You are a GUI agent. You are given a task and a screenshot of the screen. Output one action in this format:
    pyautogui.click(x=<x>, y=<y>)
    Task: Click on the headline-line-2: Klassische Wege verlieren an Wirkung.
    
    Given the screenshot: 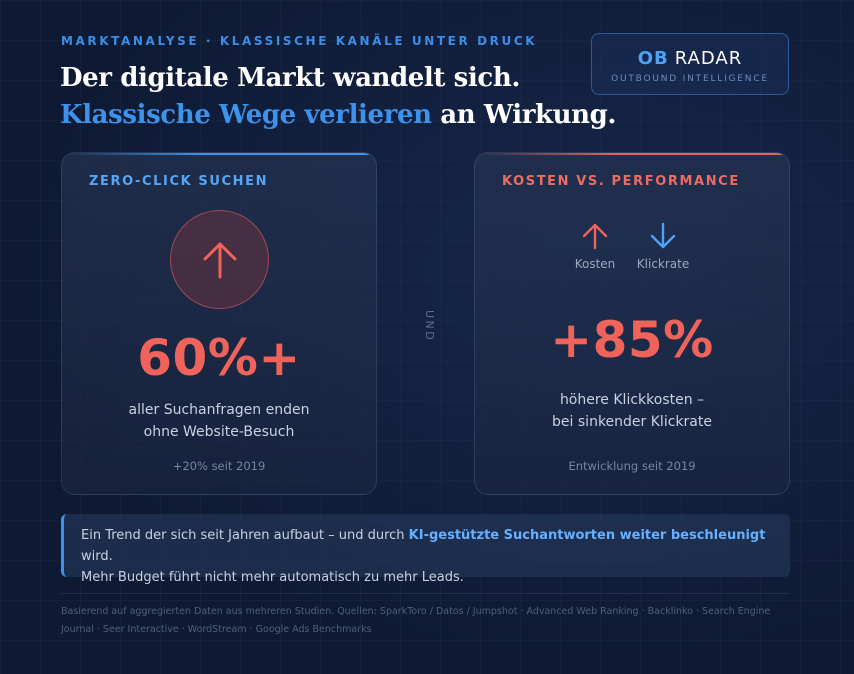 What is the action you would take?
    pyautogui.click(x=338, y=115)
    